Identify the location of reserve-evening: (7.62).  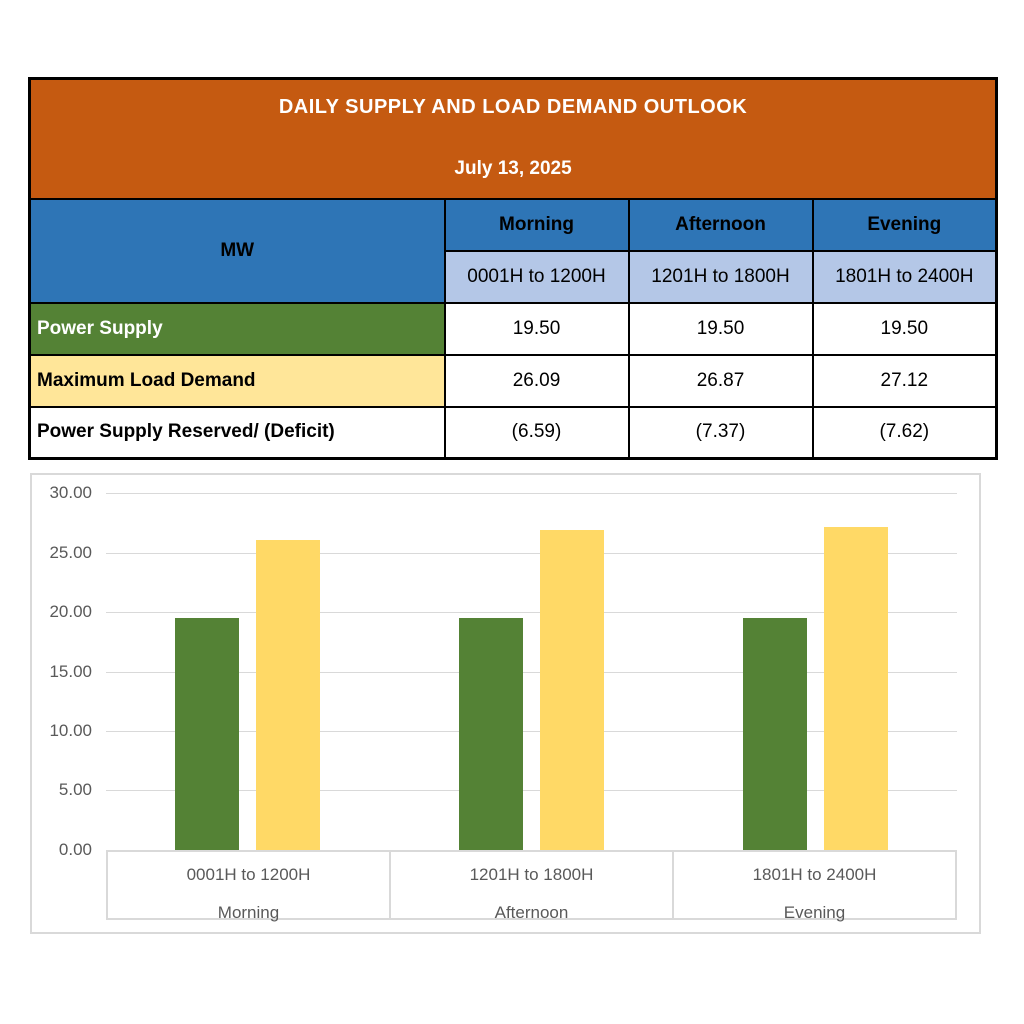
(904, 432).